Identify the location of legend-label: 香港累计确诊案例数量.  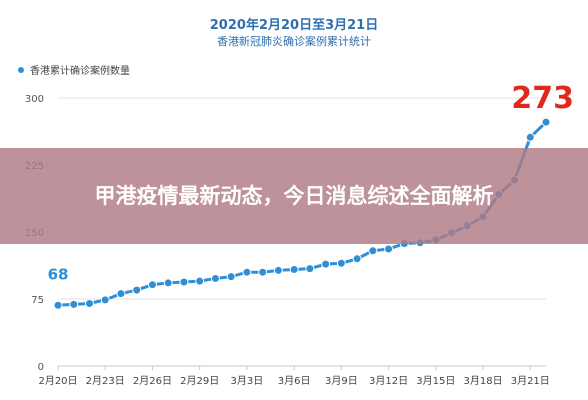
(80, 71).